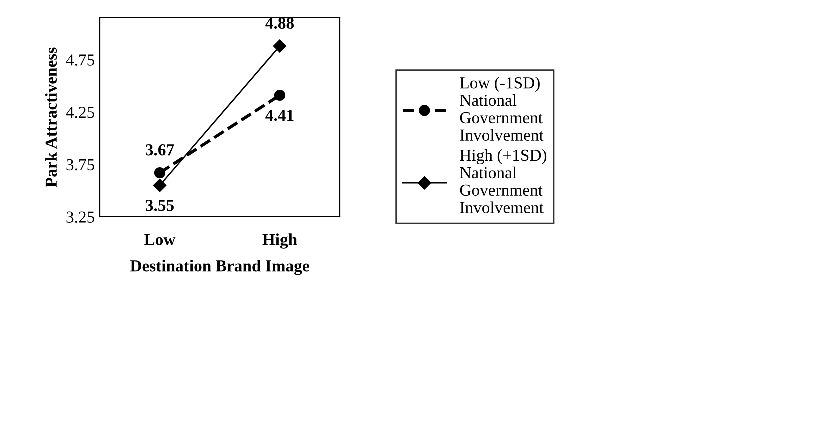  Describe the element at coordinates (80, 165) in the screenshot. I see `y-tick-label: 3.75` at that location.